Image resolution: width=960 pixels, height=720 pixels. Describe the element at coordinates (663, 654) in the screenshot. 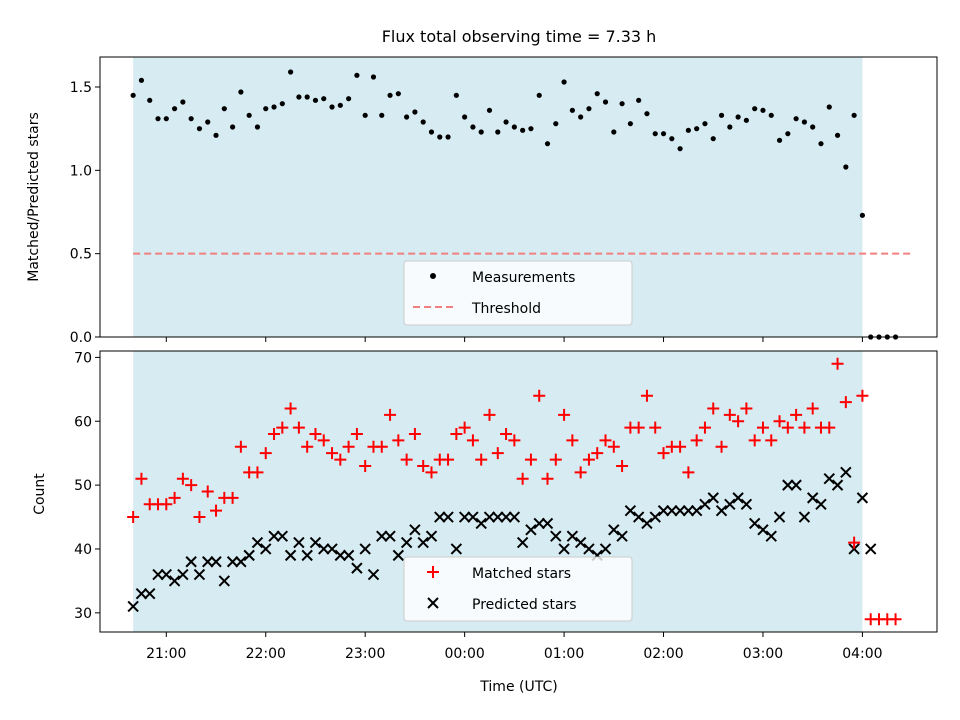

I see `x-tick-label: 02:00` at that location.